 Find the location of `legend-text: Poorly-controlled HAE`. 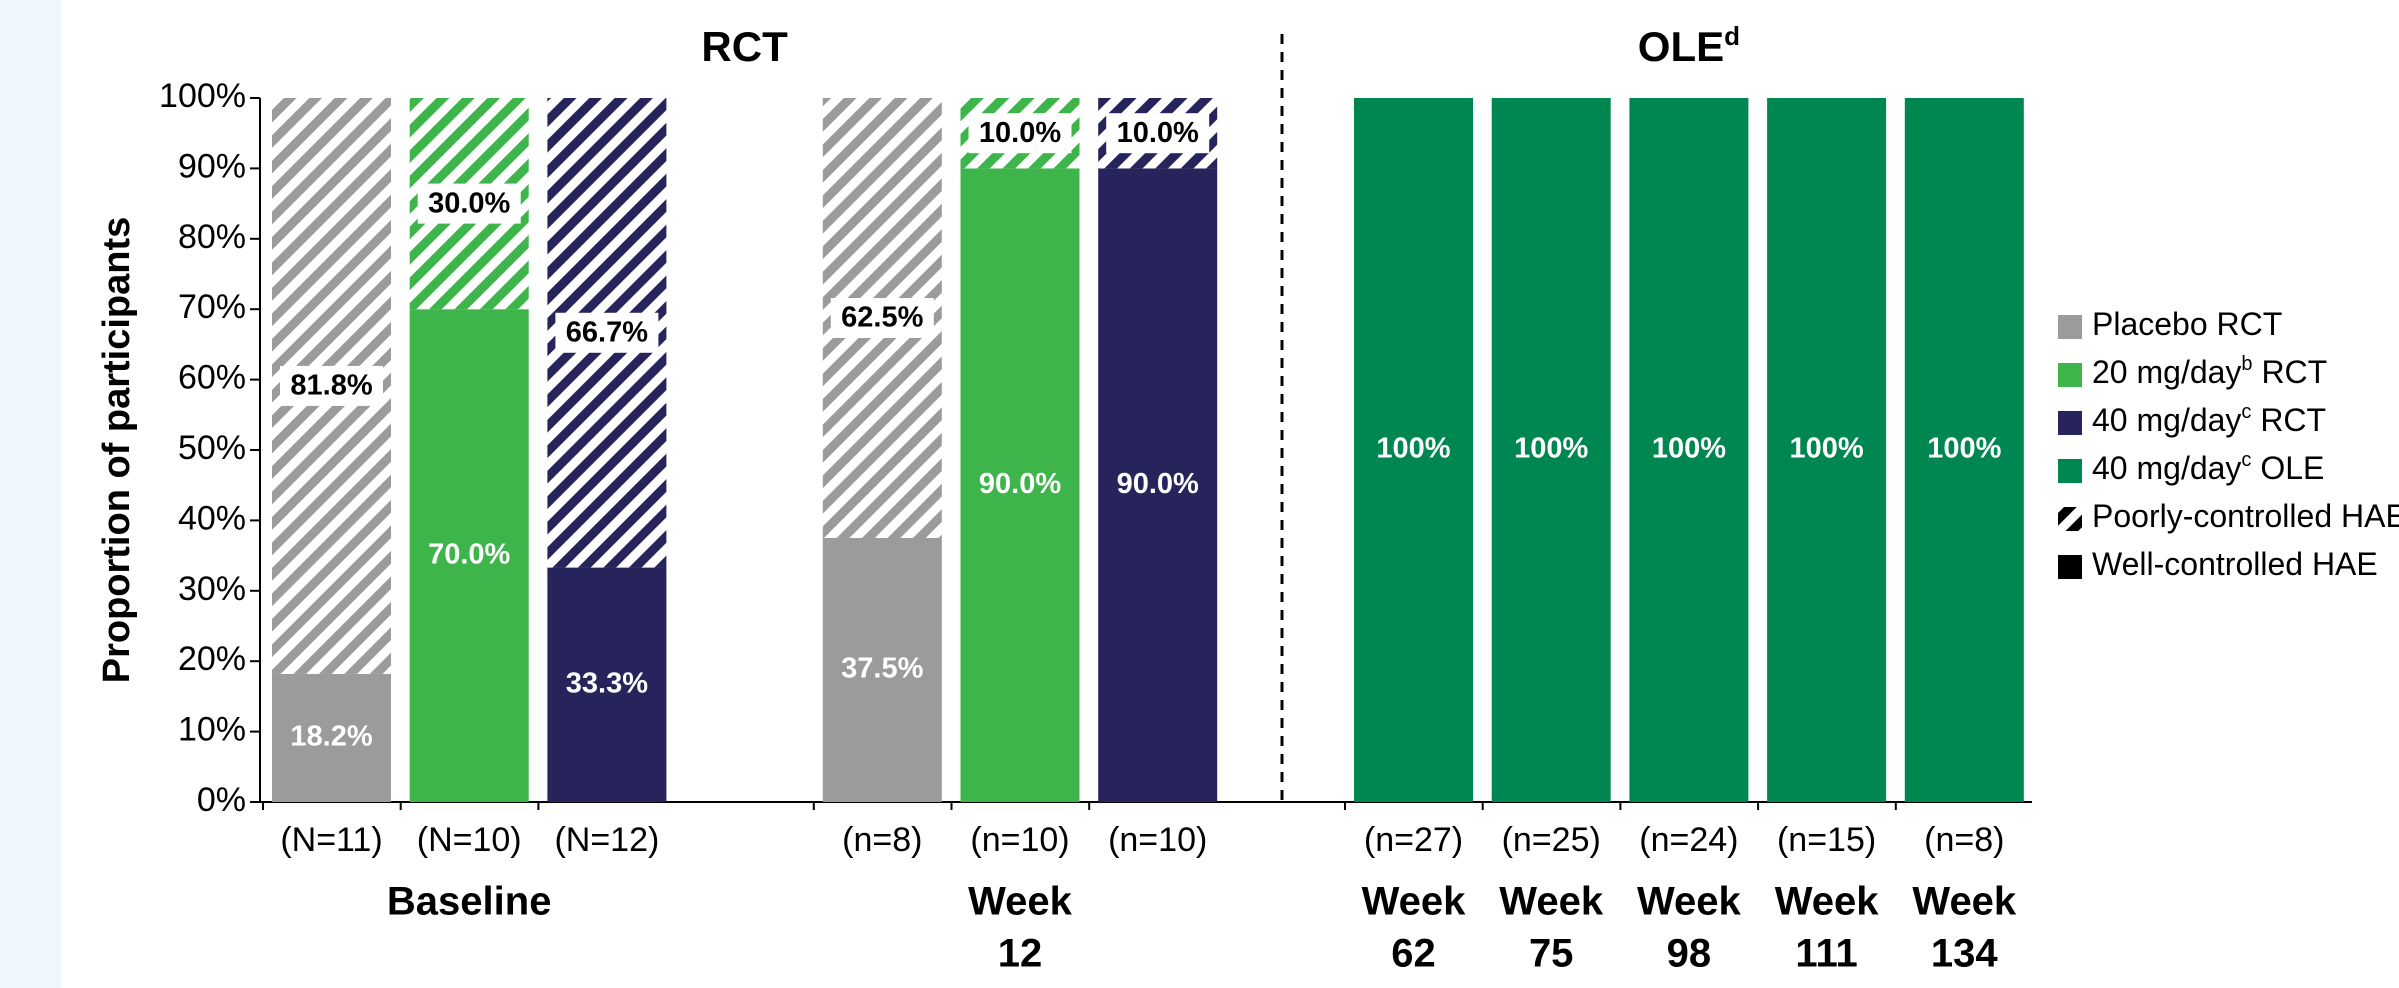

legend-text: Poorly-controlled HAE is located at coordinates (2245, 516).